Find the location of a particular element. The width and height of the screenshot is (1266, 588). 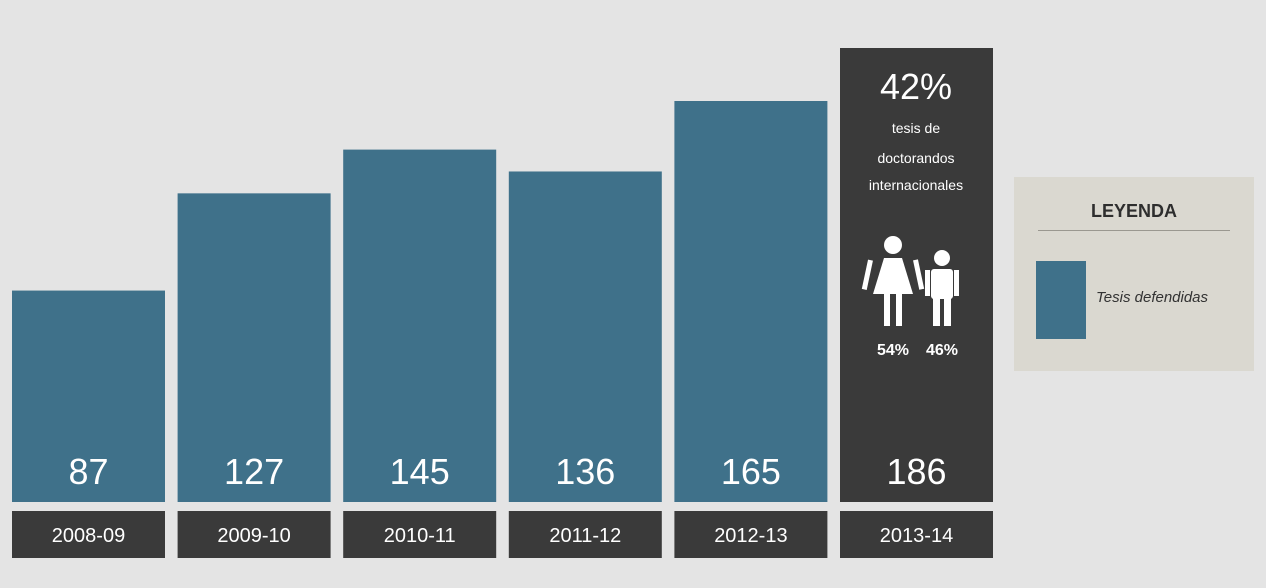

category-label: 2008-09 is located at coordinates (88, 536).